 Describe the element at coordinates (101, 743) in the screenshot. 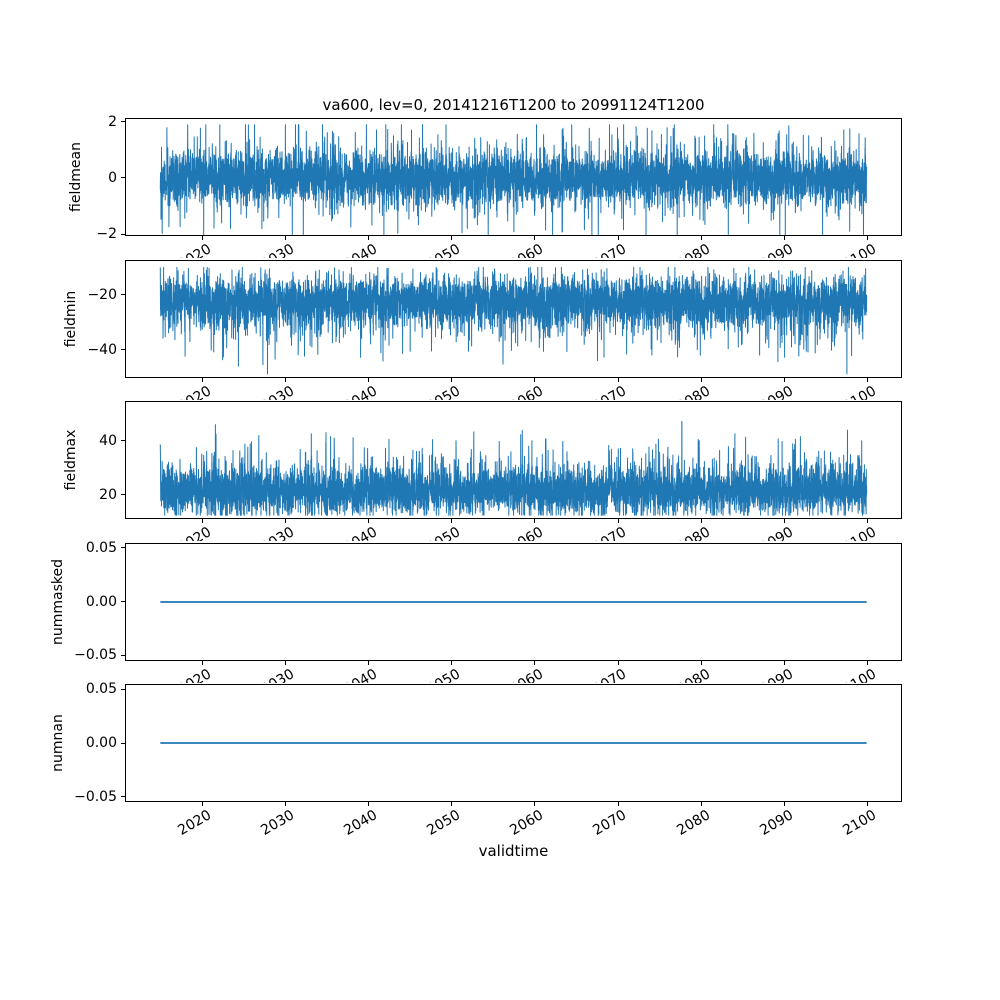

I see `y-tick-label: 0.00` at that location.